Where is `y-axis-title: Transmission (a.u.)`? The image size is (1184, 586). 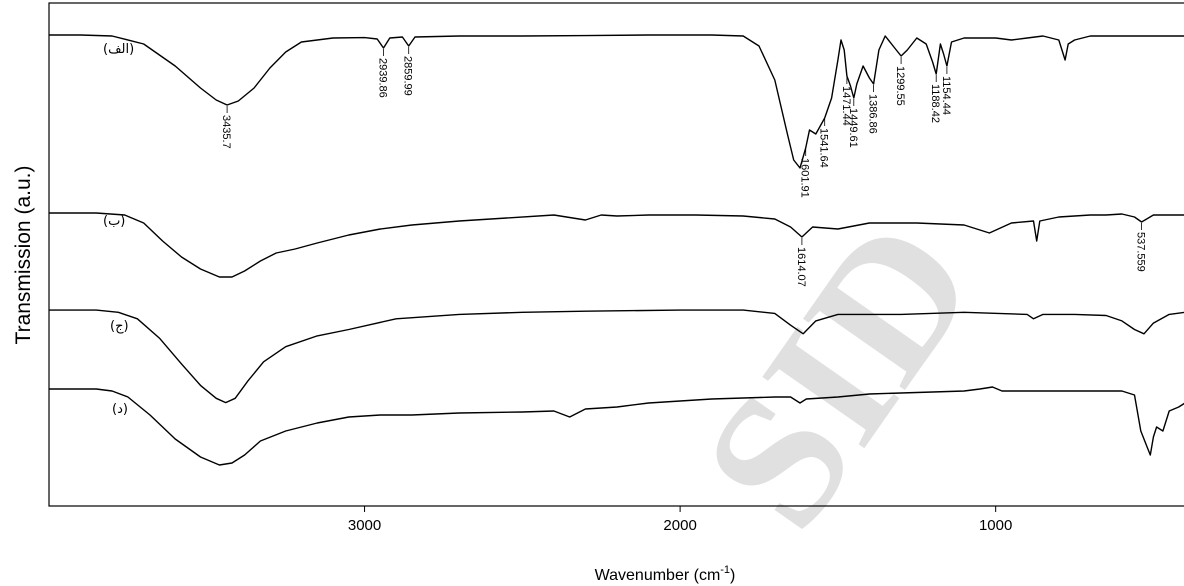
y-axis-title: Transmission (a.u.) is located at coordinates (23, 255).